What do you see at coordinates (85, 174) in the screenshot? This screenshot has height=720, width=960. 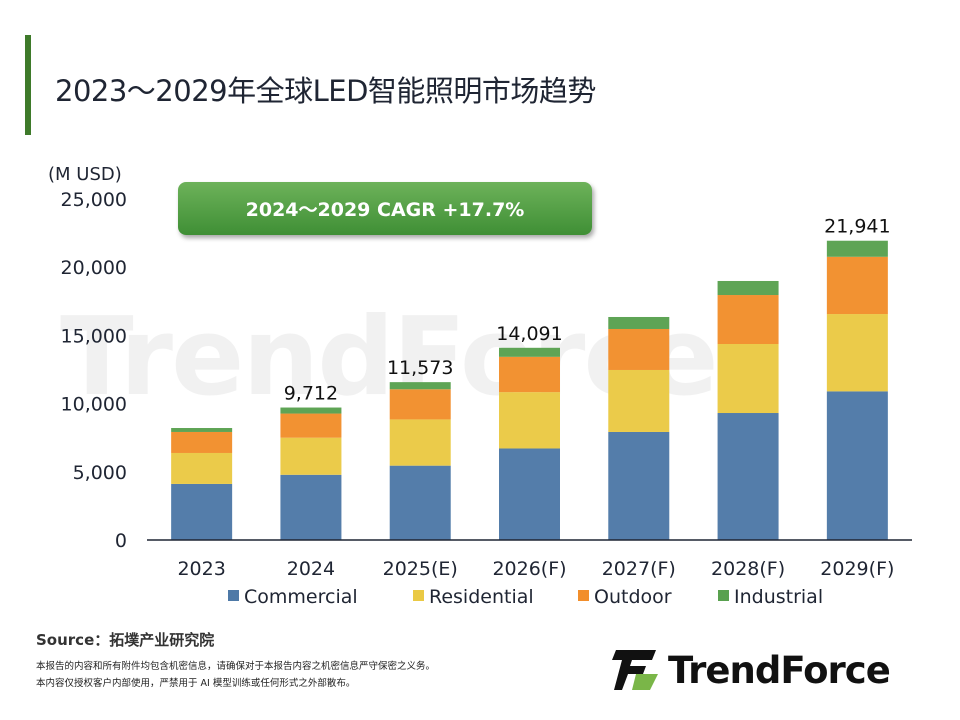 I see `y-axis-label: (M USD)` at bounding box center [85, 174].